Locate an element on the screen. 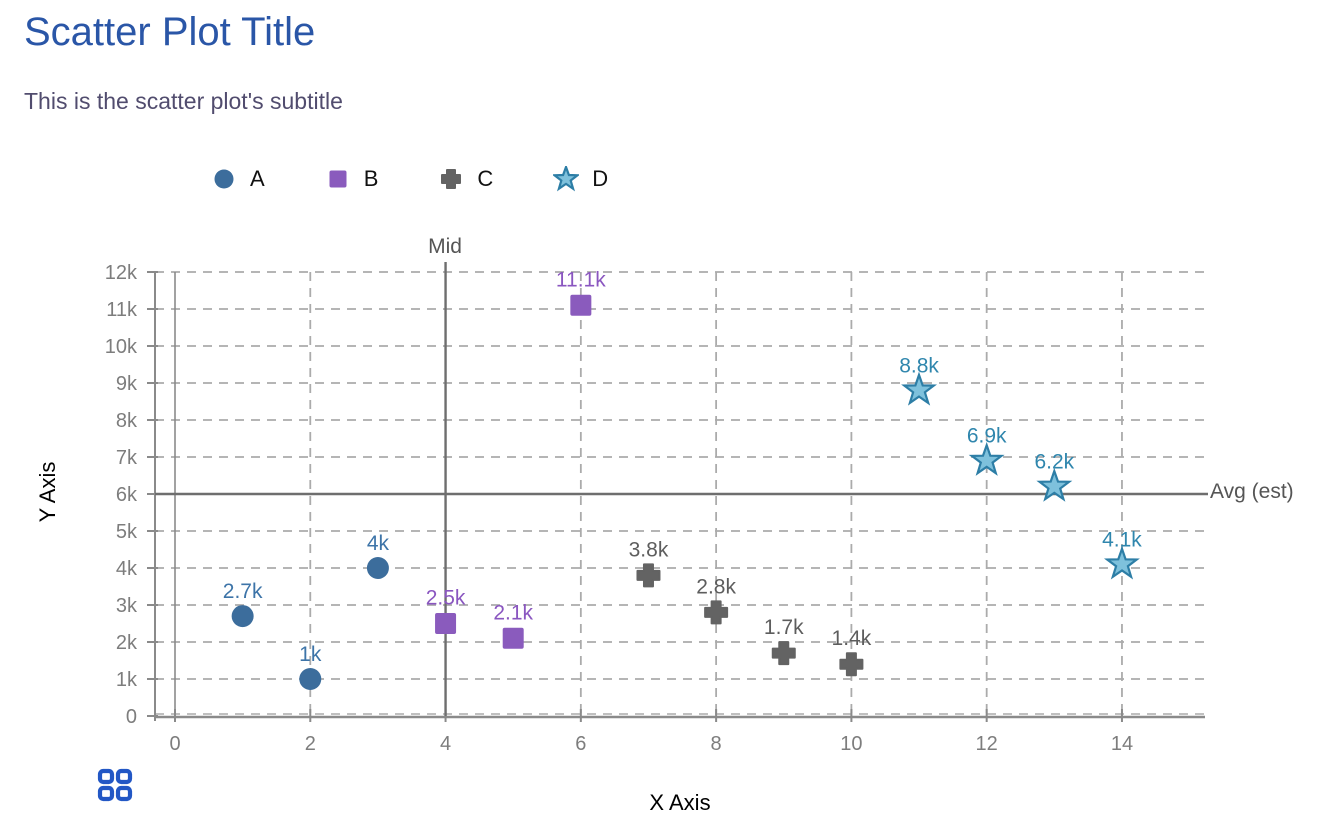 The image size is (1338, 836). point-value-label: 3.8k is located at coordinates (649, 549).